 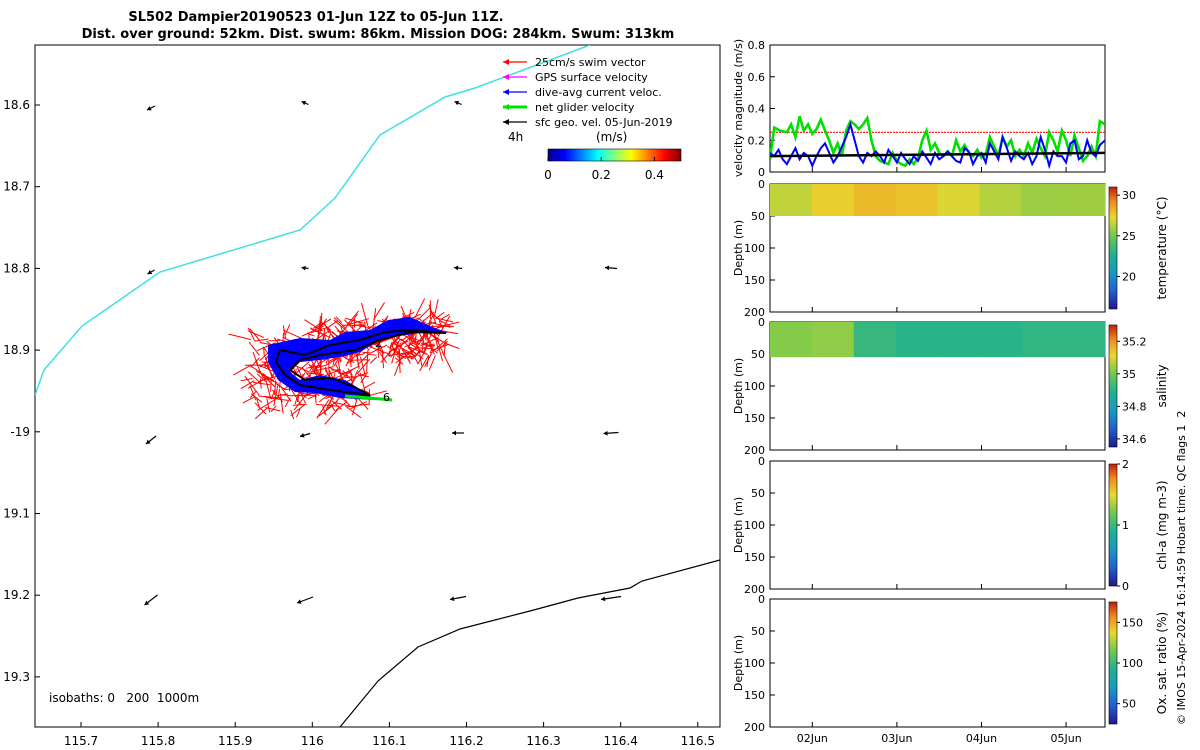 What do you see at coordinates (515, 137) in the screenshot?
I see `time-label: 4h` at bounding box center [515, 137].